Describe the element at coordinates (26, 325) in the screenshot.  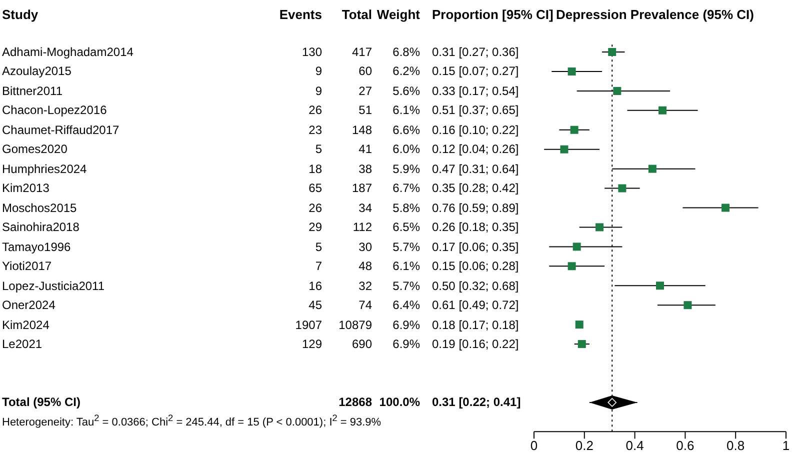
I see `category-label: Kim2024` at that location.